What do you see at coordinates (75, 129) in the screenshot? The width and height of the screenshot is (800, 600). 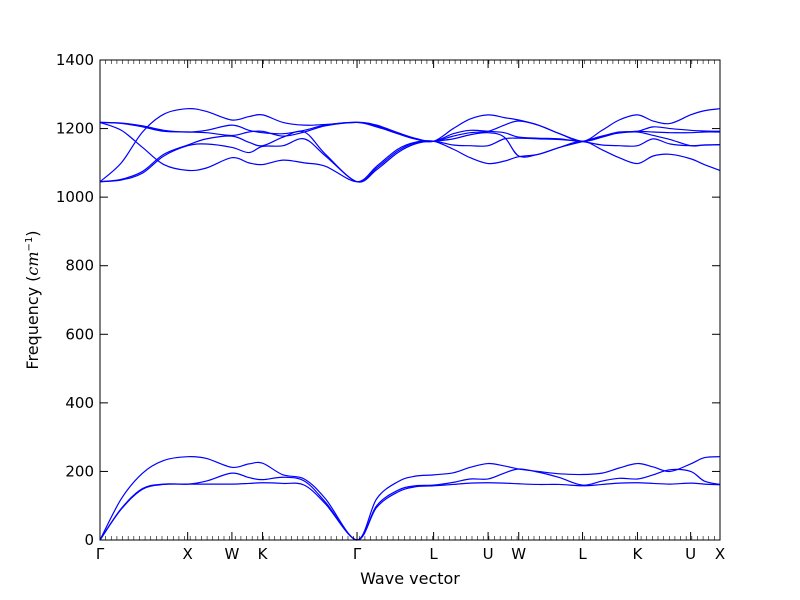 I see `y-tick-label: 1200` at bounding box center [75, 129].